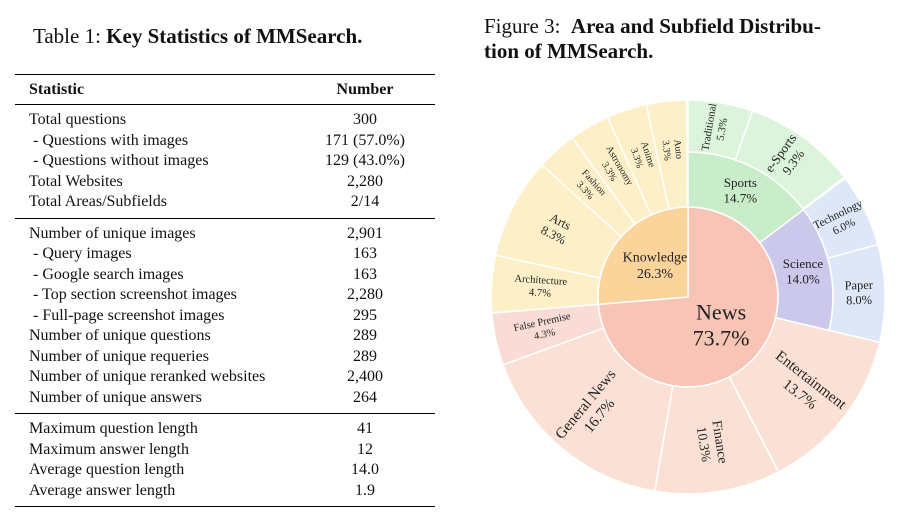 The image size is (910, 526). What do you see at coordinates (704, 444) in the screenshot?
I see `segment-value: 10.3%` at bounding box center [704, 444].